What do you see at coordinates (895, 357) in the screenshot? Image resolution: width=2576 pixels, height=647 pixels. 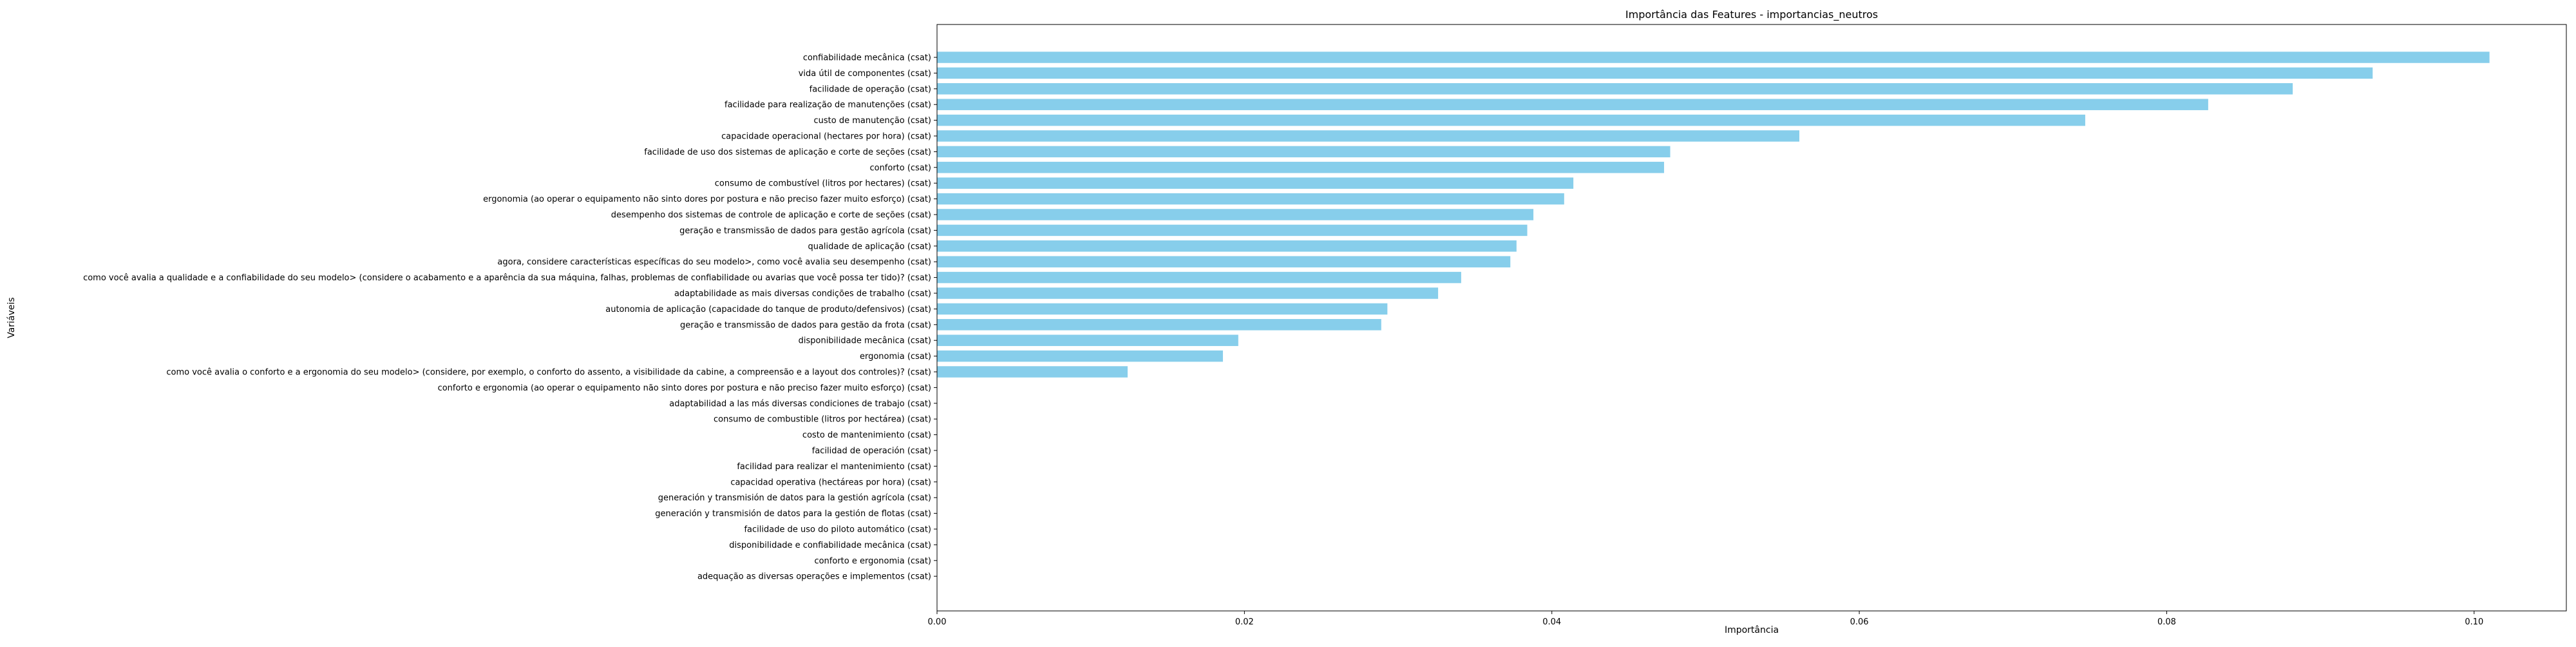 I see `y-tick-label: ergonomia (csat)` at bounding box center [895, 357].